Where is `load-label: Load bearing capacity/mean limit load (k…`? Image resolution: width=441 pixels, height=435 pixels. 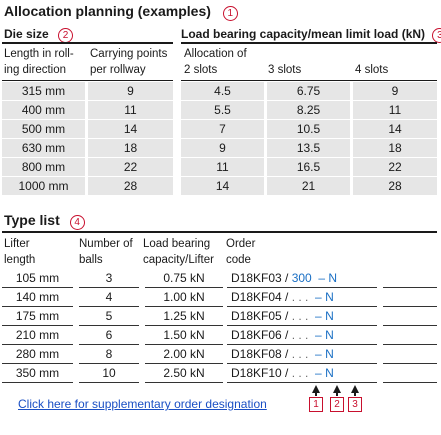 load-label: Load bearing capacity/mean limit load (k… is located at coordinates (303, 34).